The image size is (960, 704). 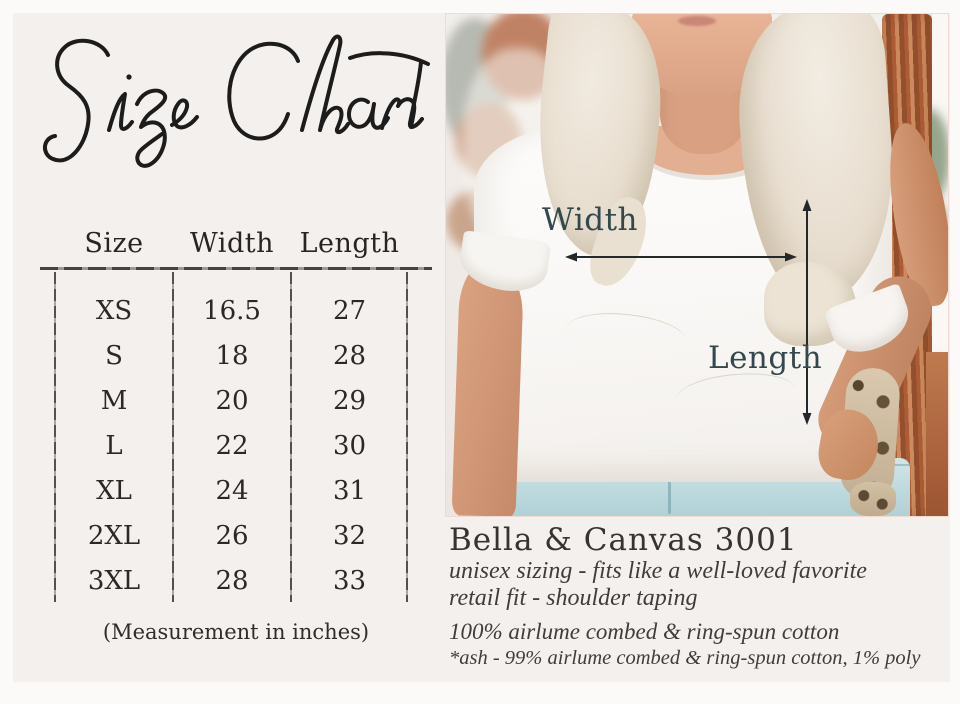 I want to click on cell-length: 33, so click(x=349, y=580).